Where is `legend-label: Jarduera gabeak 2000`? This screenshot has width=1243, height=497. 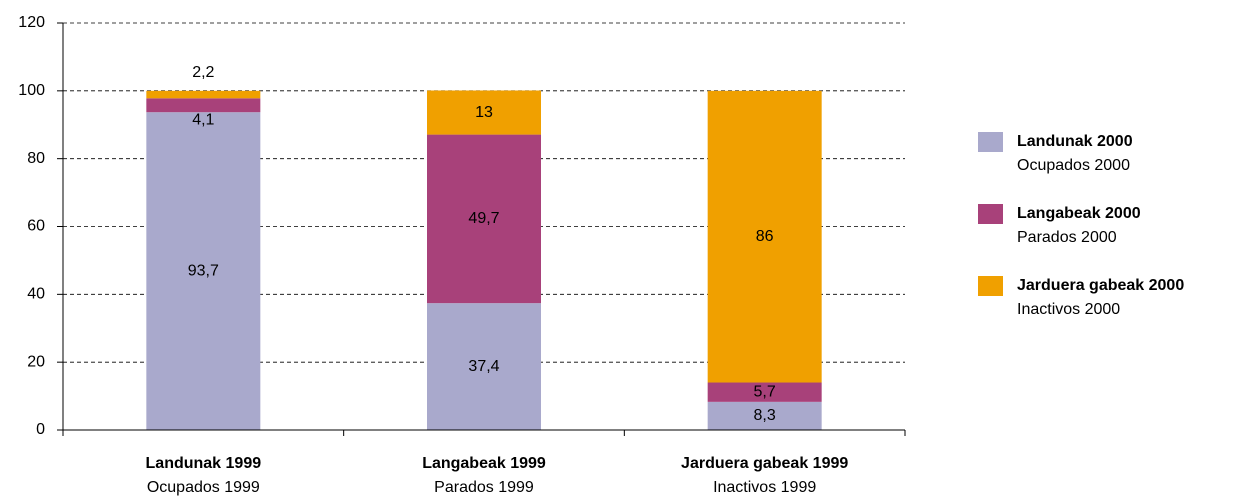
legend-label: Jarduera gabeak 2000 is located at coordinates (1100, 285).